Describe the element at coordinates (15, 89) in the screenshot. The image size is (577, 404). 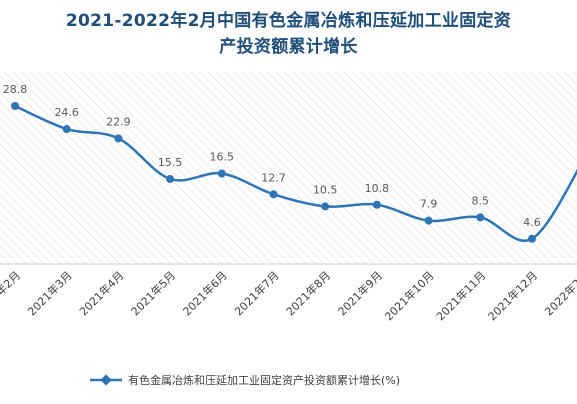
I see `data-label: 28.8` at that location.